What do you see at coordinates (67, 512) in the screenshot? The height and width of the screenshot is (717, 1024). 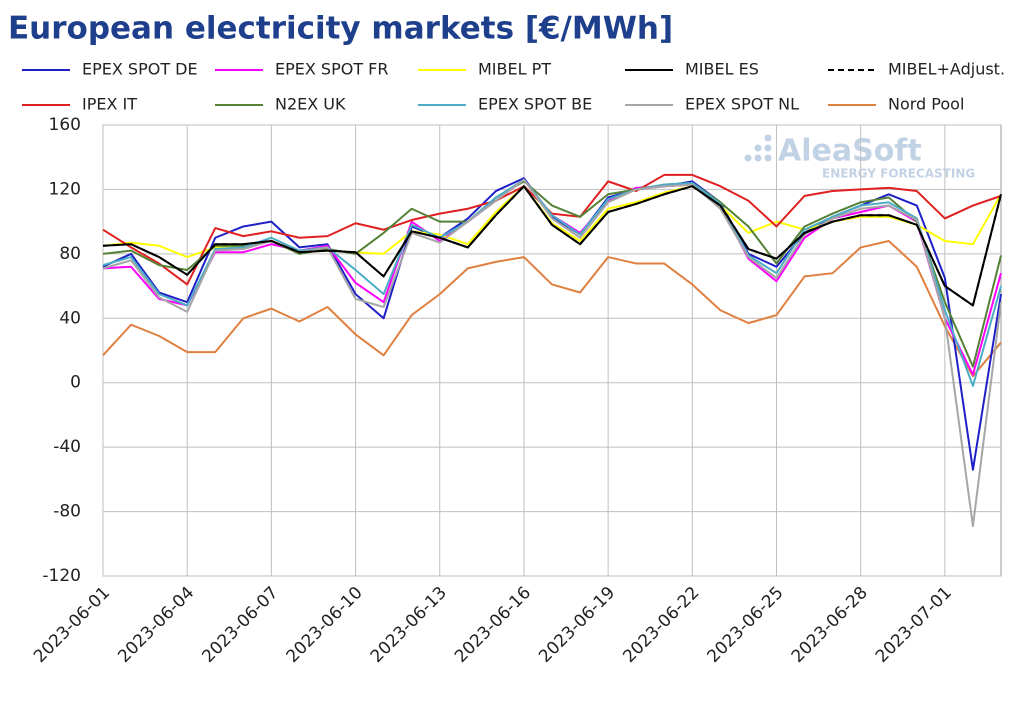 I see `y-tick-label: -80` at bounding box center [67, 512].